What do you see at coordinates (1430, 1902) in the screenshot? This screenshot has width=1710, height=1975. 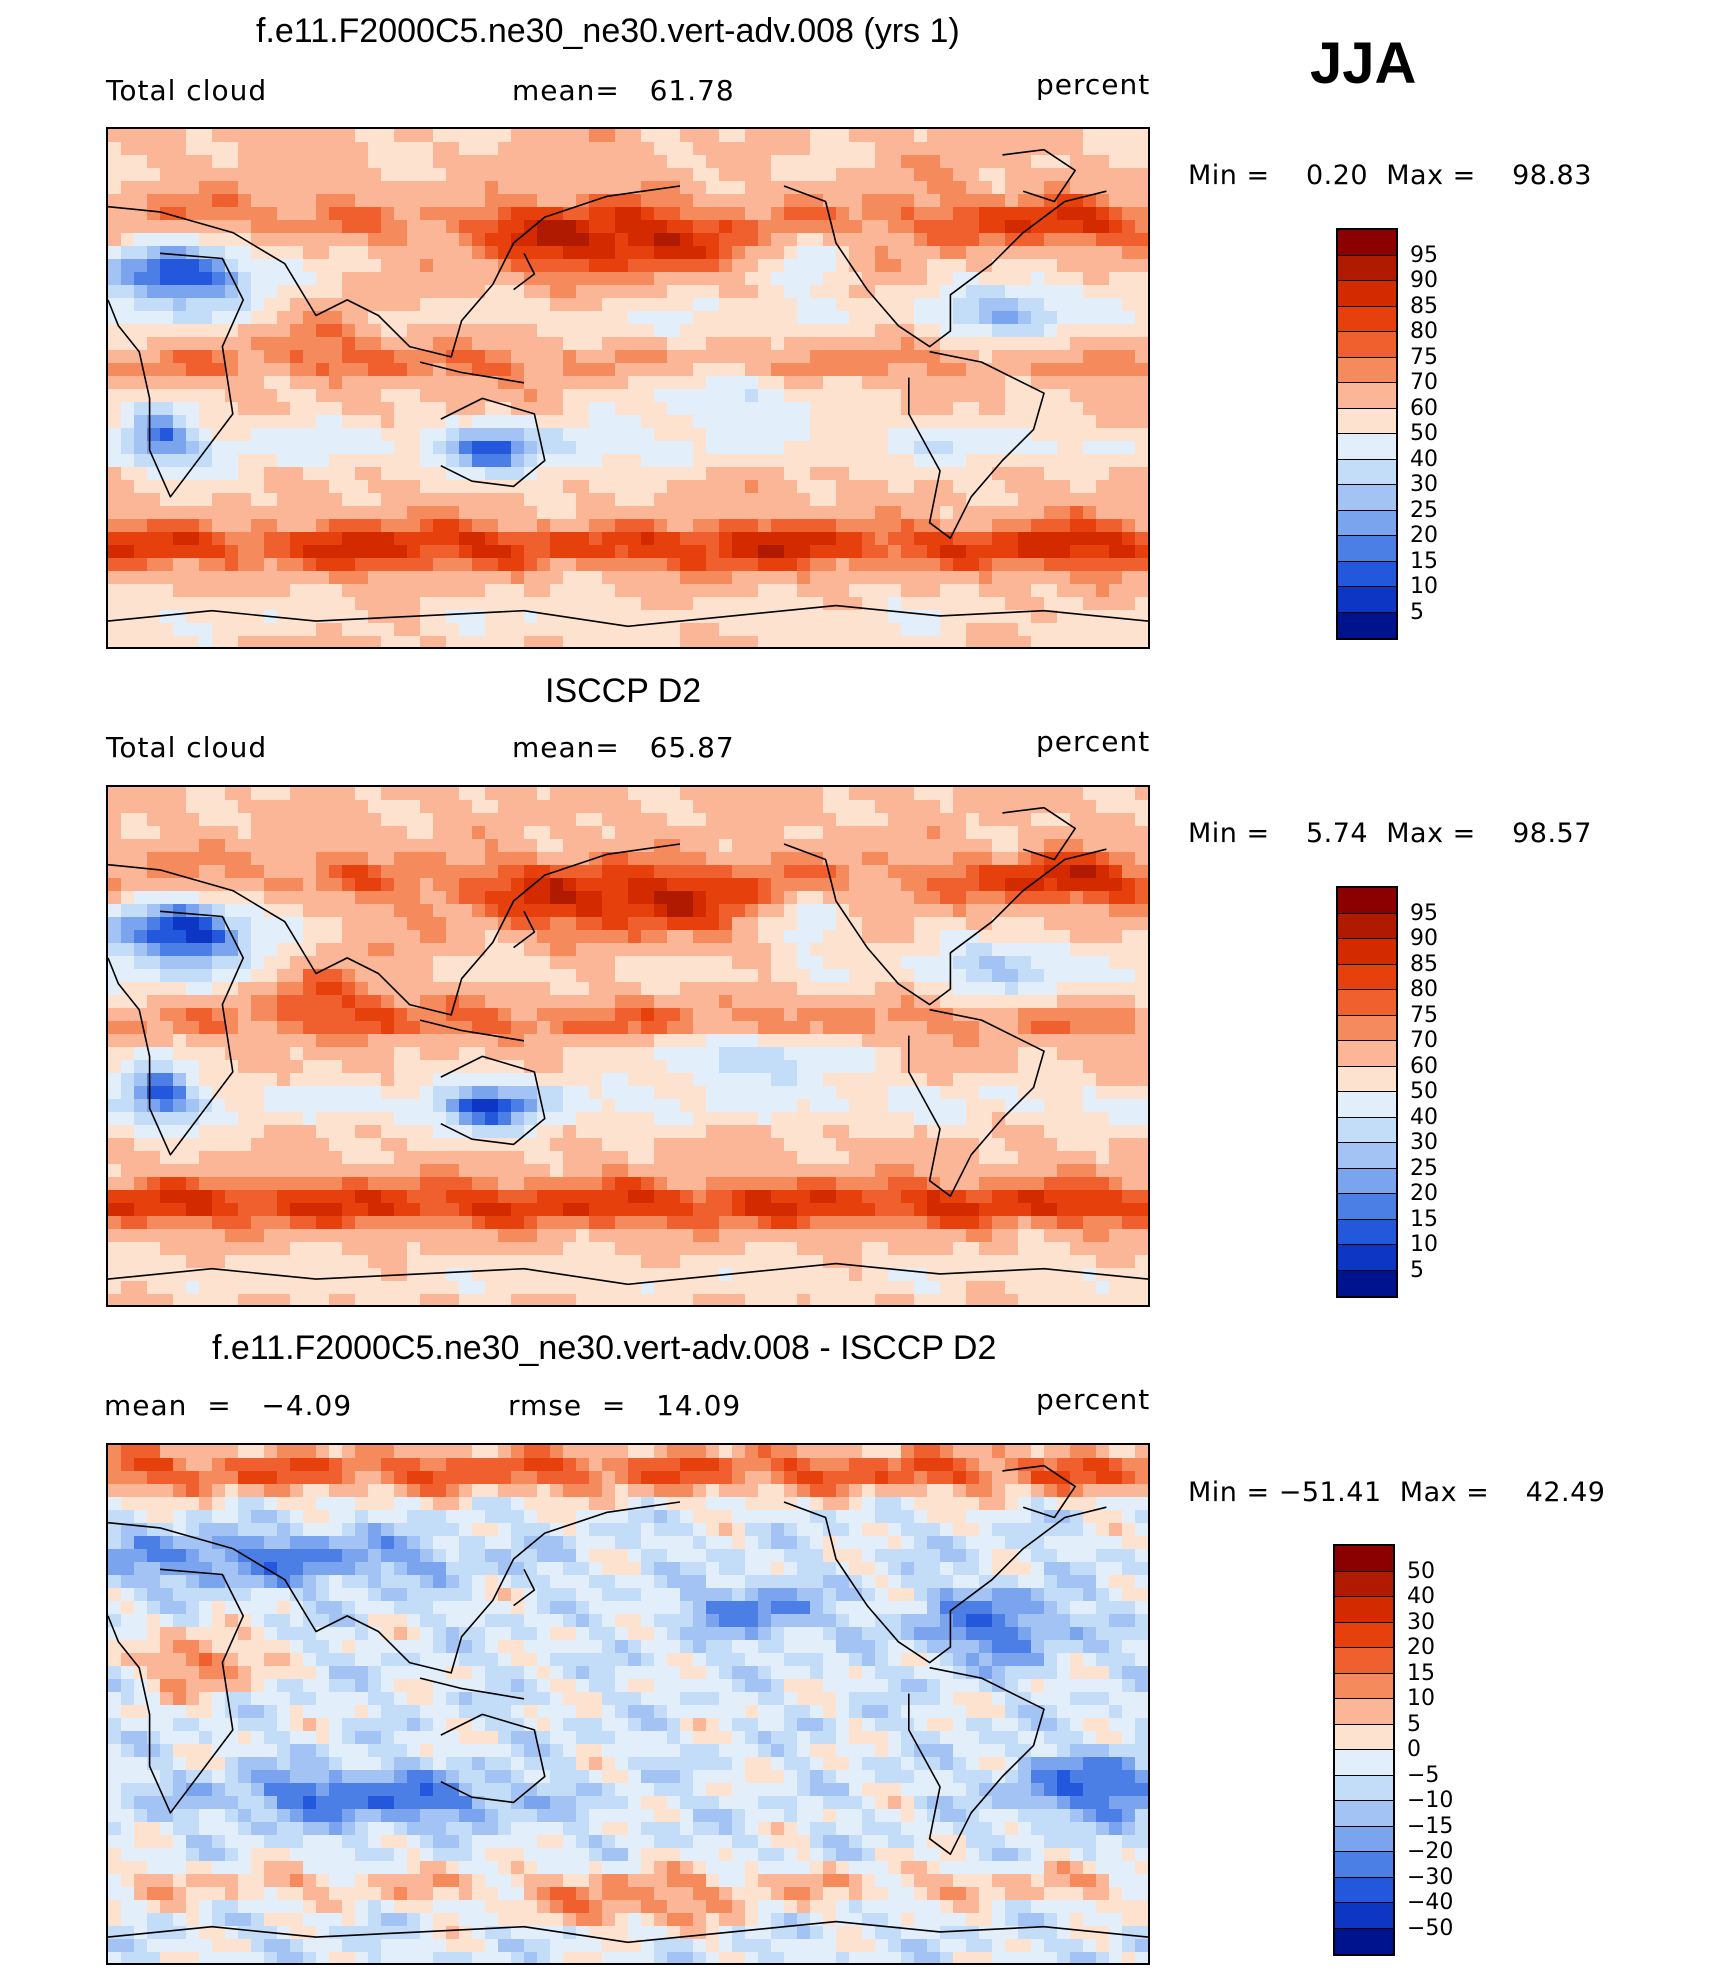 I see `colorbar-tick-label: −40` at bounding box center [1430, 1902].